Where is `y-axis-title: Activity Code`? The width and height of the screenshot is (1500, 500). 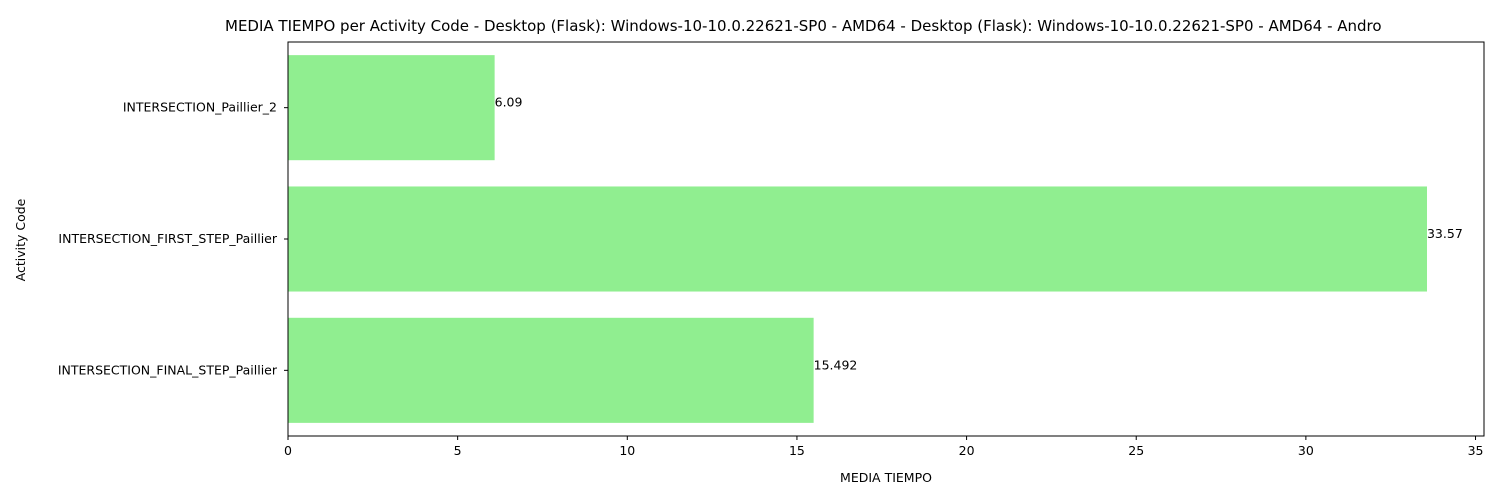
y-axis-title: Activity Code is located at coordinates (20, 239).